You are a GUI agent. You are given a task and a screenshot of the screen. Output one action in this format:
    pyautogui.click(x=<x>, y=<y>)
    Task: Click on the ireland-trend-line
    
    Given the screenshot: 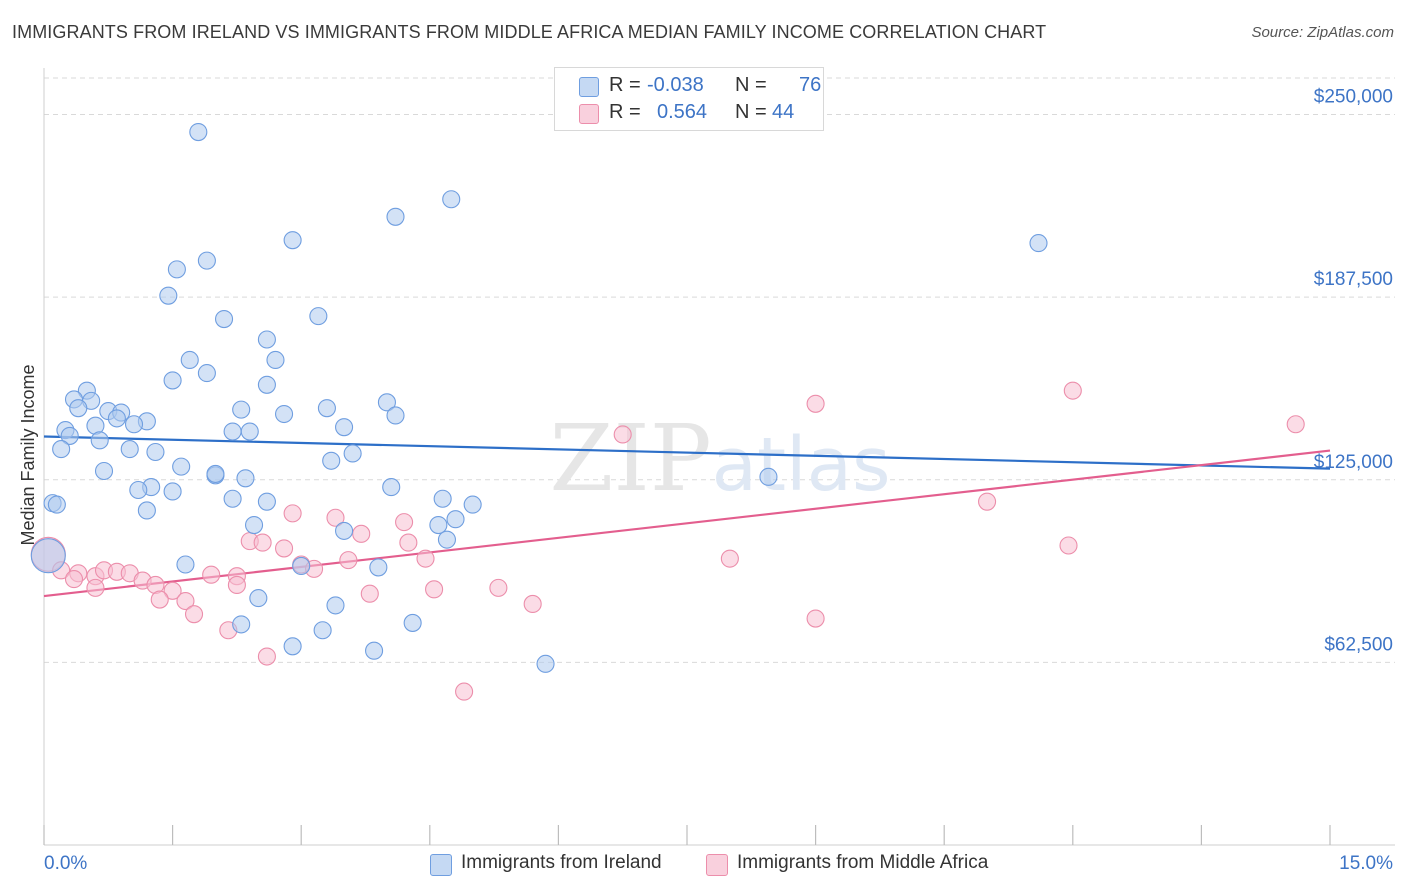 What is the action you would take?
    pyautogui.click(x=687, y=452)
    